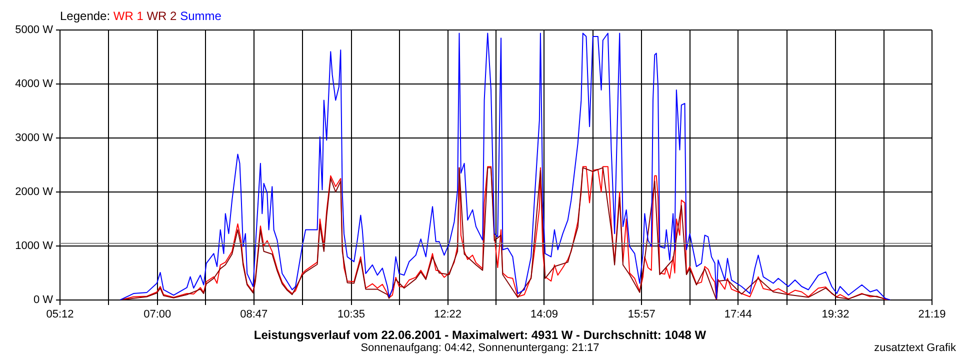 The image size is (960, 360). Describe the element at coordinates (201, 16) in the screenshot. I see `text: Summe` at that location.